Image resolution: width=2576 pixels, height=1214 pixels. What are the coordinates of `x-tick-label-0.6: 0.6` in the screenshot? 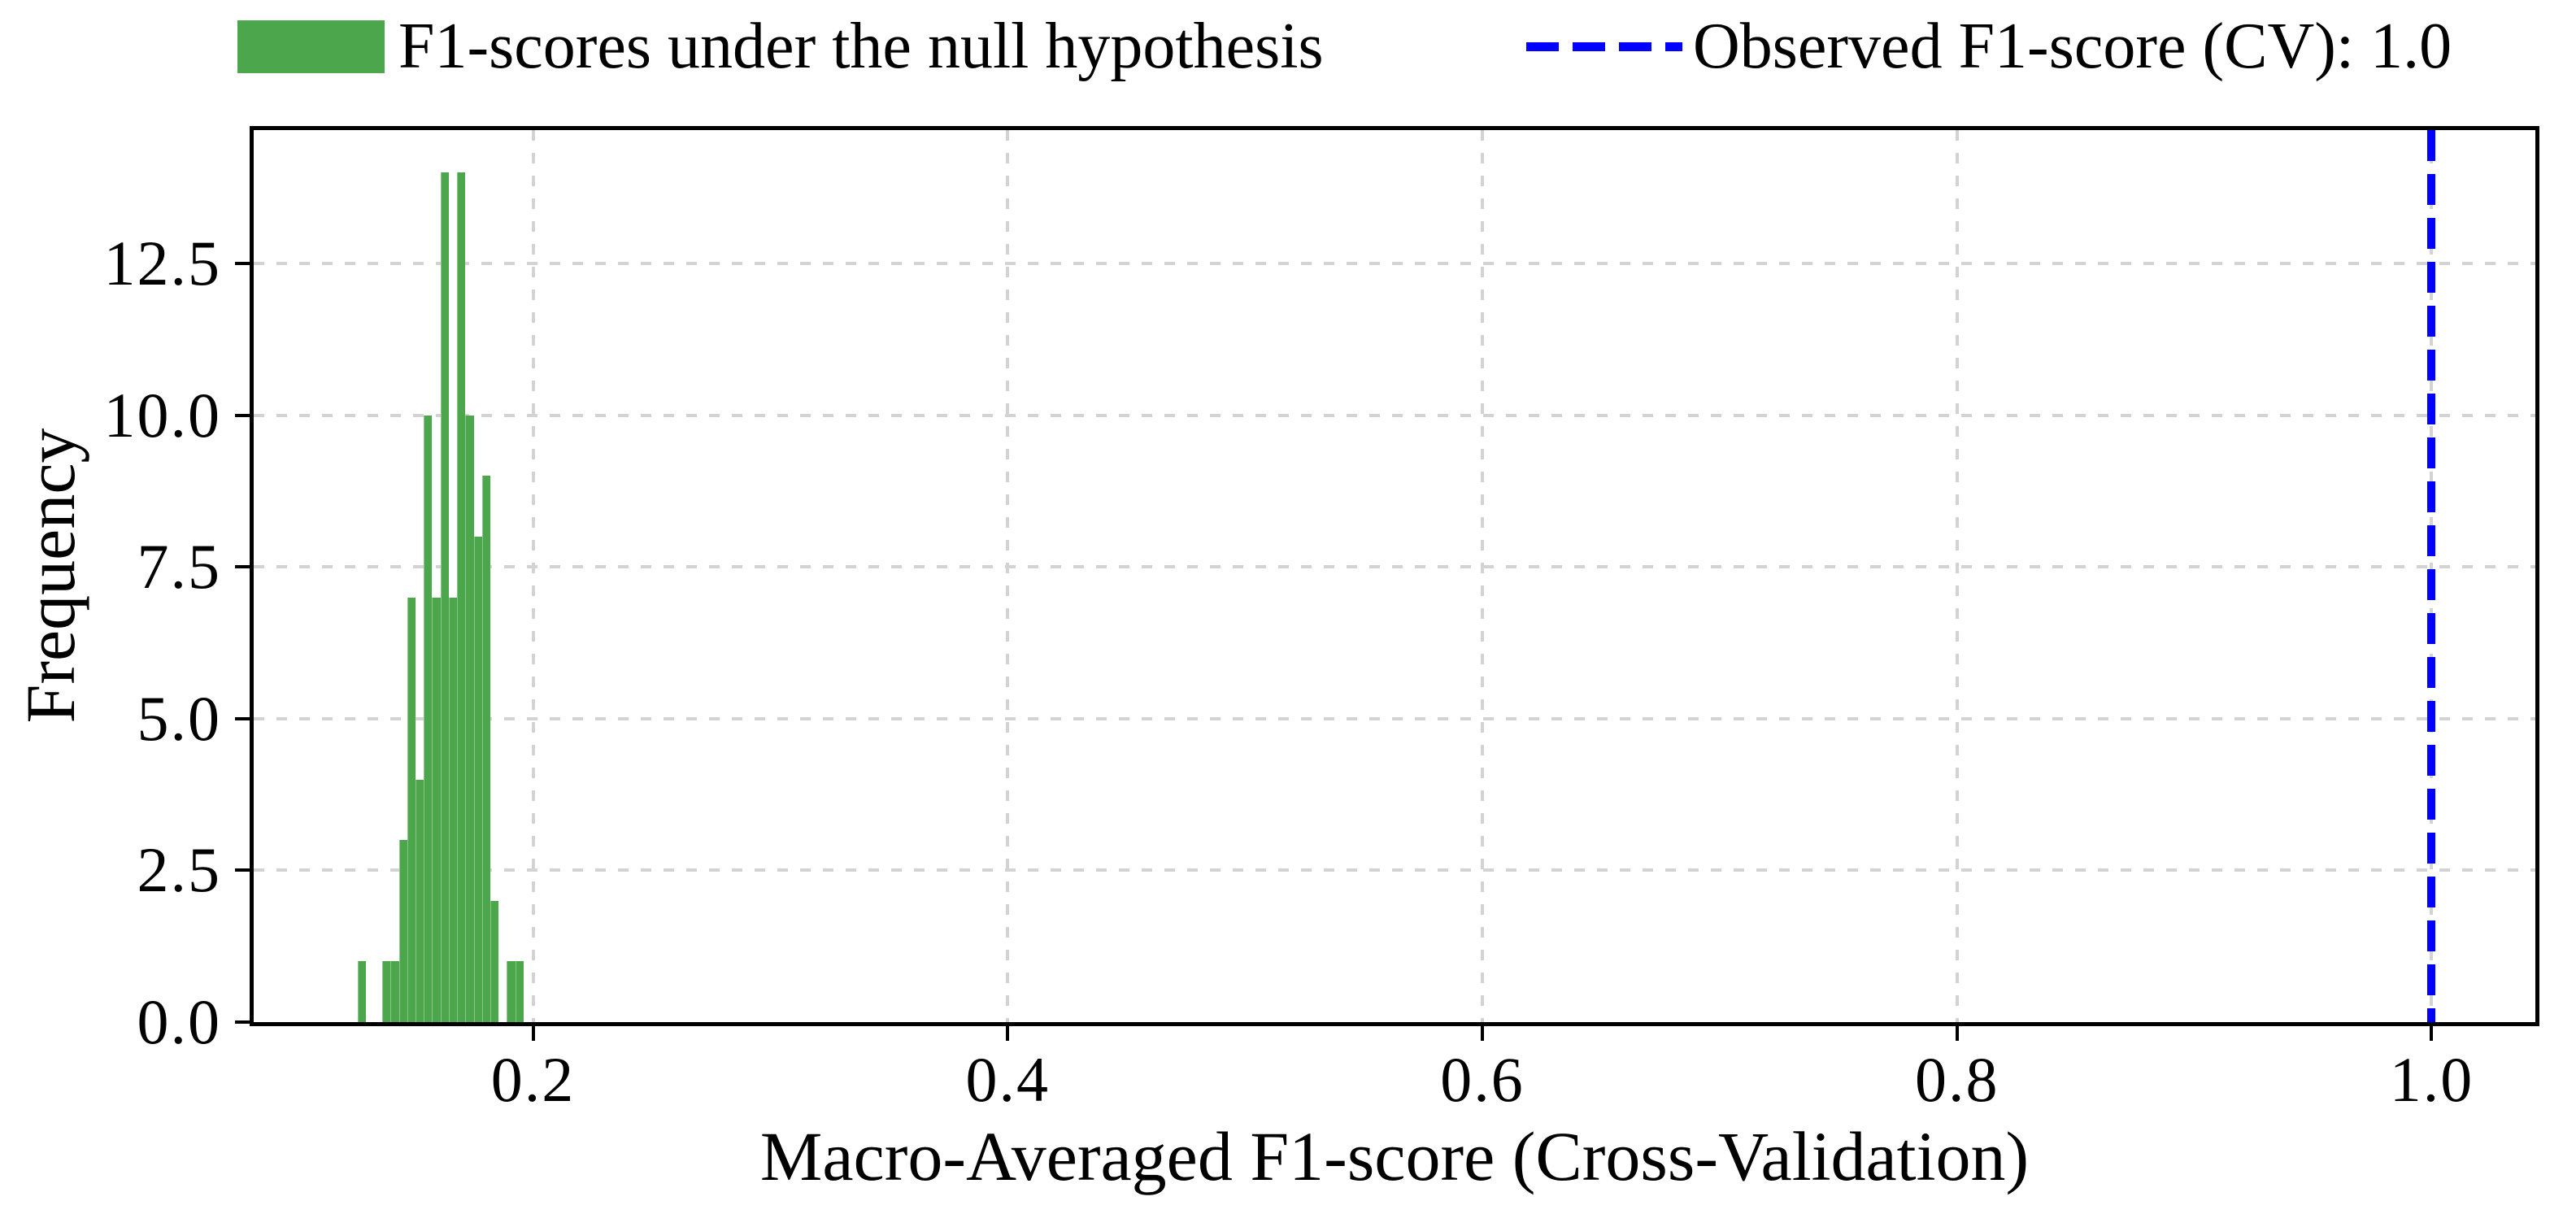 It's located at (1482, 1079).